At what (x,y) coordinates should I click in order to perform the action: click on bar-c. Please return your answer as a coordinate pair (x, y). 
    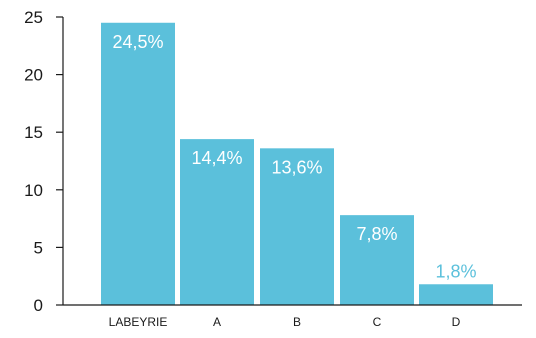
    Looking at the image, I should click on (377, 260).